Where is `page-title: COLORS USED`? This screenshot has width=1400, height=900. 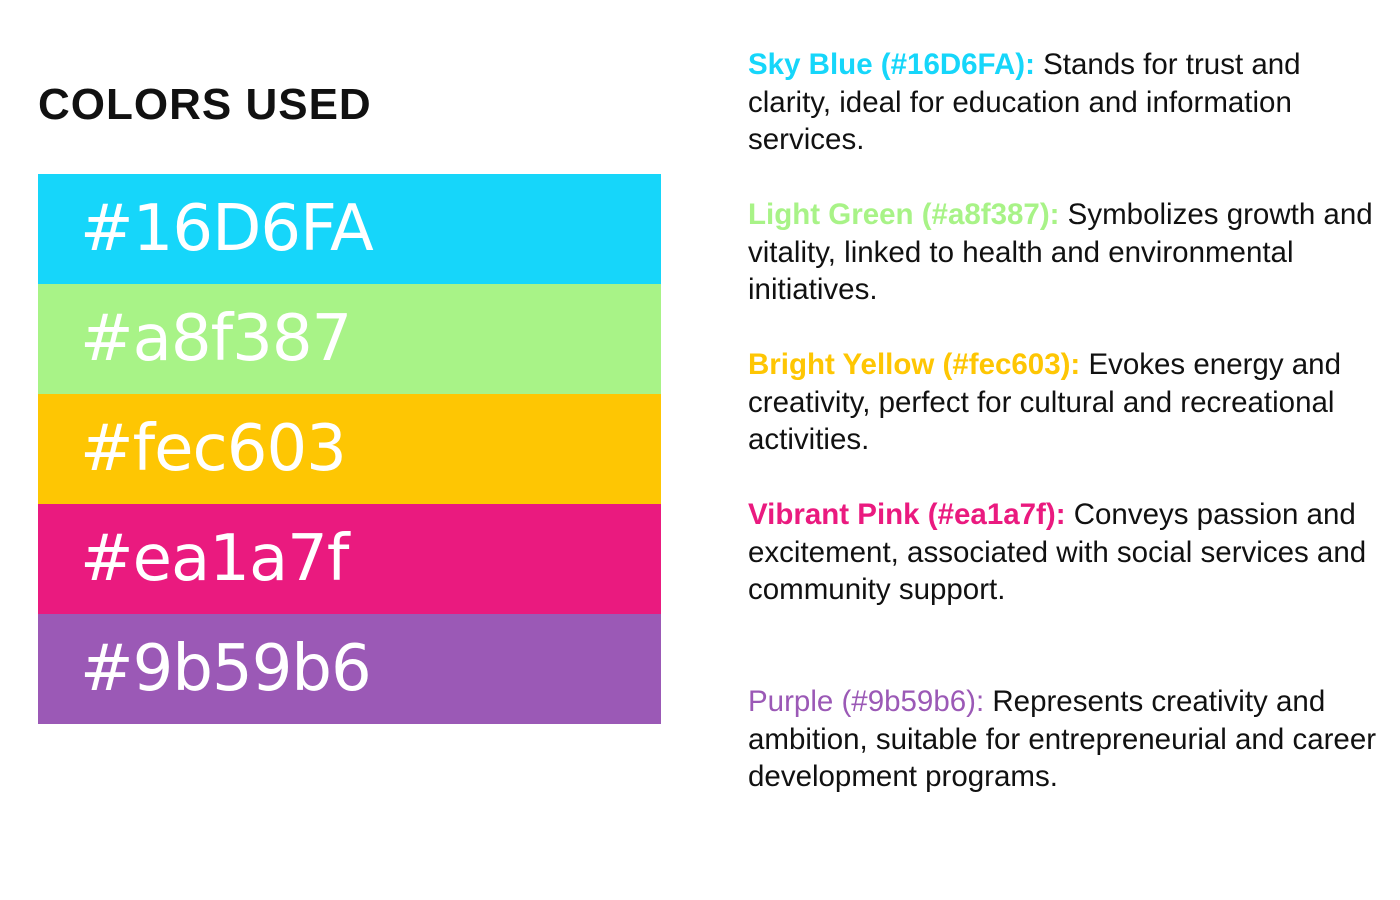
page-title: COLORS USED is located at coordinates (205, 104).